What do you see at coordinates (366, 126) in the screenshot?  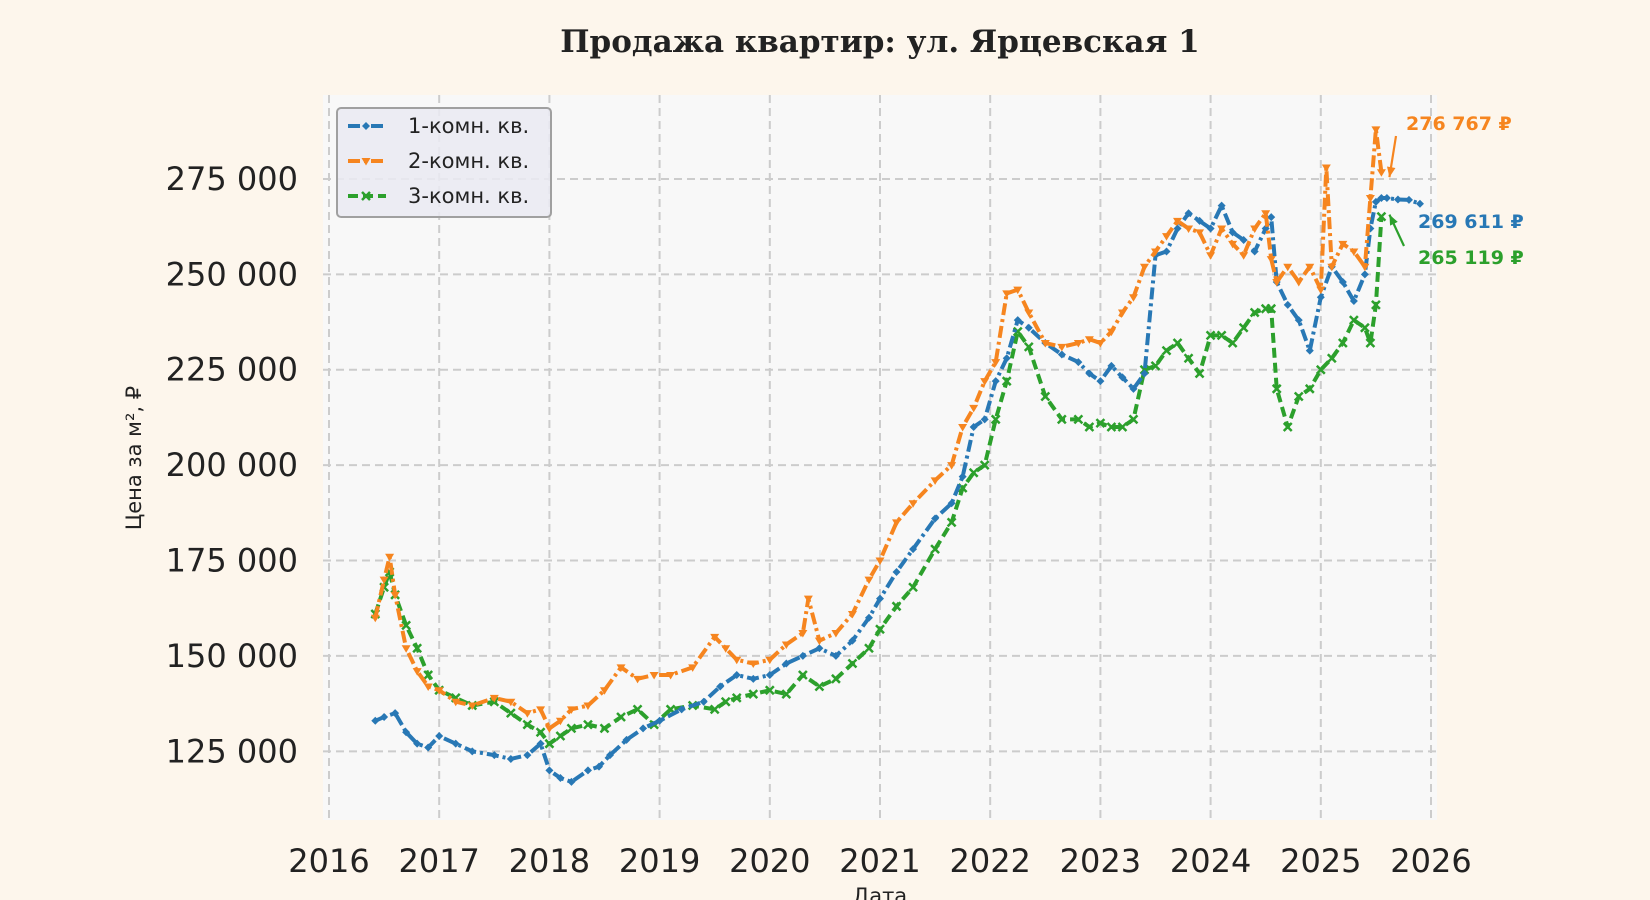 I see `legend-marker` at bounding box center [366, 126].